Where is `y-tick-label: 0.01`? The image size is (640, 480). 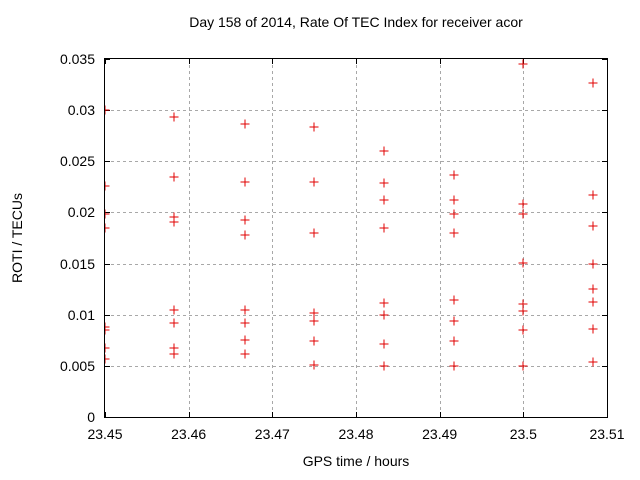
y-tick-label: 0.01 is located at coordinates (81, 314).